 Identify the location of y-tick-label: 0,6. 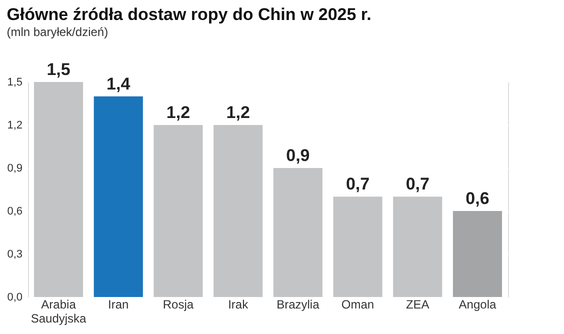
(14, 212).